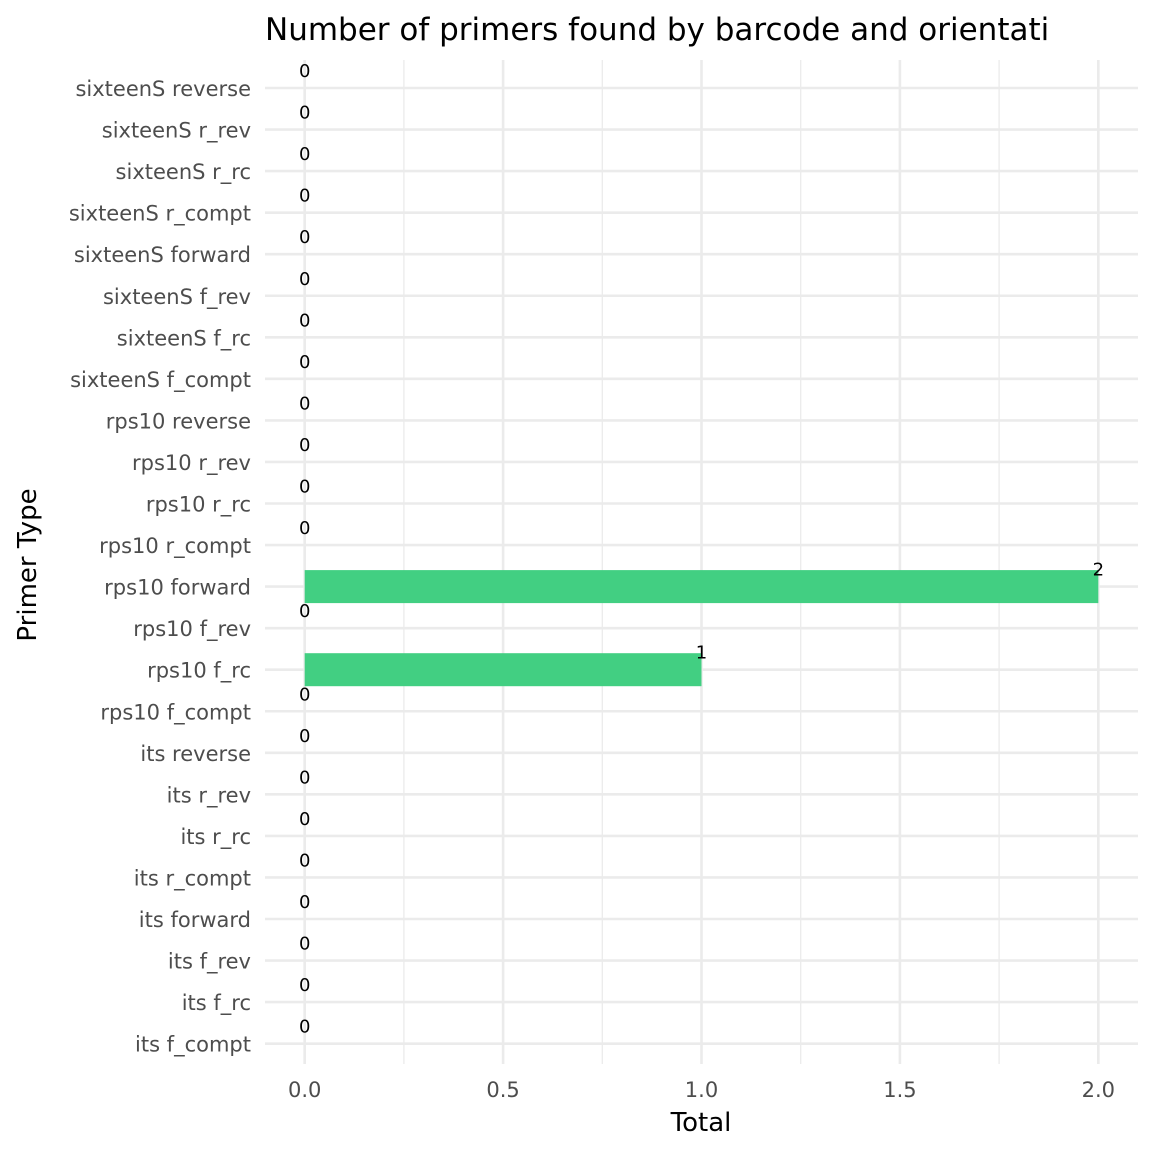 The image size is (1152, 1152). I want to click on y-tick-label: sixteenS r_rev, so click(176, 131).